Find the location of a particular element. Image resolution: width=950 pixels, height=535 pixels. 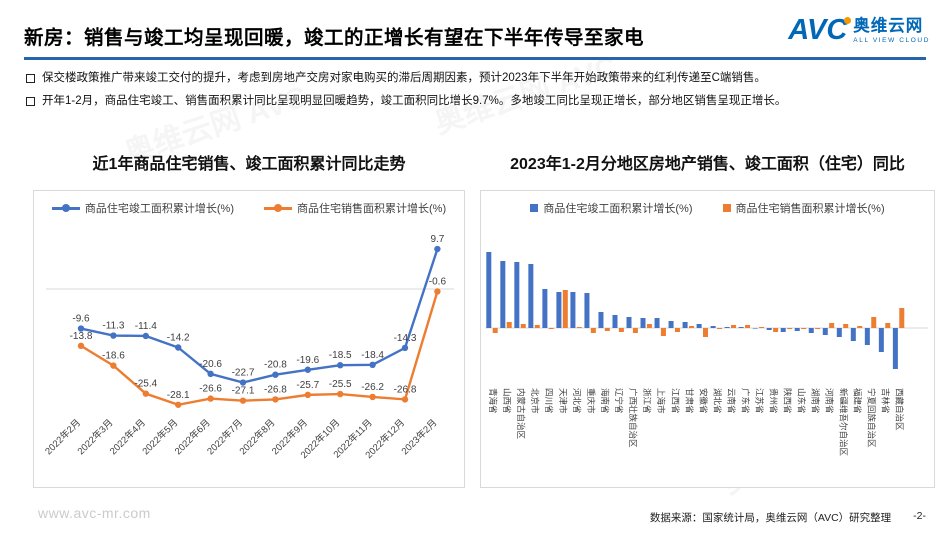

bar-chart-title: 2023年1-2月分地区房地产销售、竣工面积（住宅）同比 is located at coordinates (707, 164).